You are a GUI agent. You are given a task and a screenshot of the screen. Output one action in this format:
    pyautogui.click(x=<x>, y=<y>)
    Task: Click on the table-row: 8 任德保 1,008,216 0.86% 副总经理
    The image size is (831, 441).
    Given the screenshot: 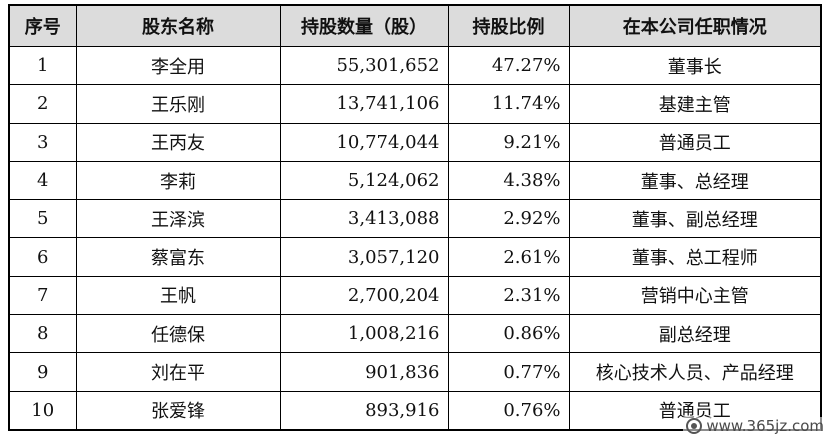 What is the action you would take?
    pyautogui.click(x=415, y=334)
    